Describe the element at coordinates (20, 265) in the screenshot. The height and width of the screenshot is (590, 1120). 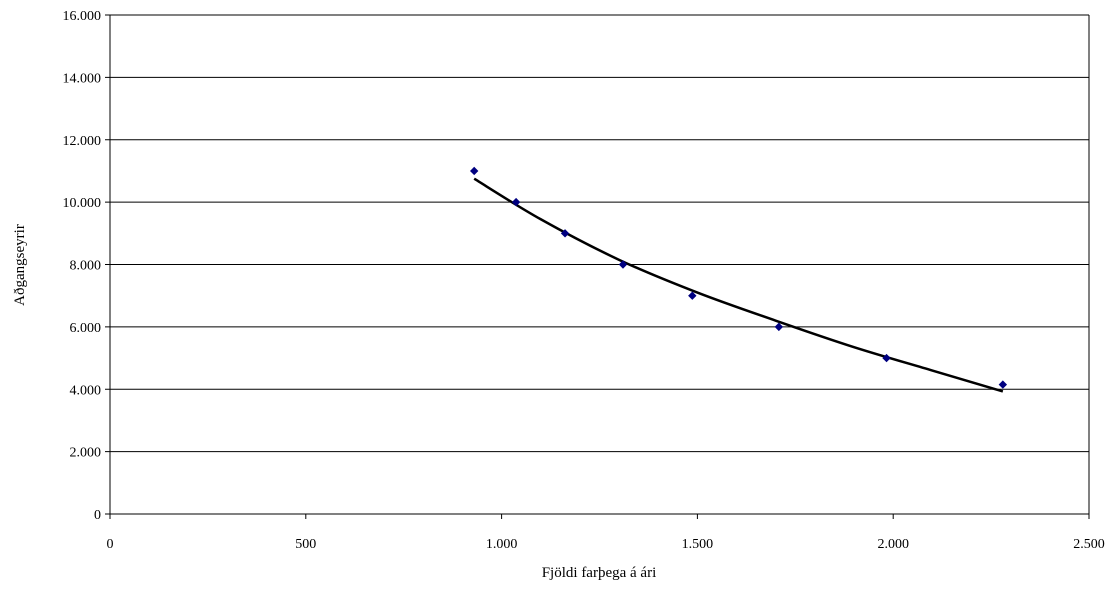
I see `y-axis-title: Aðgangseyrir` at that location.